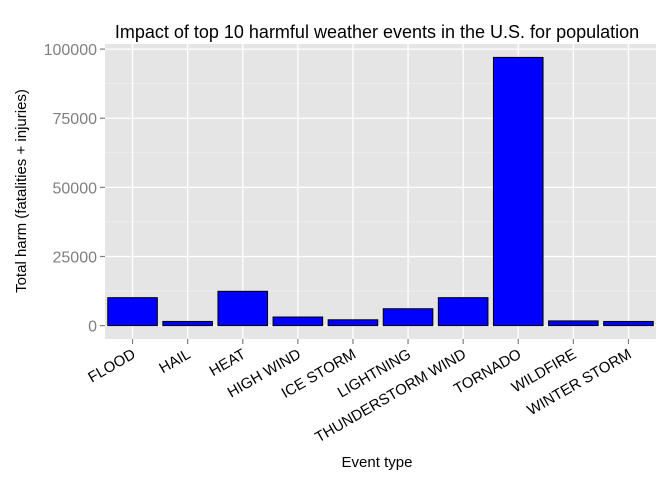  I want to click on bar-hail, so click(187, 323).